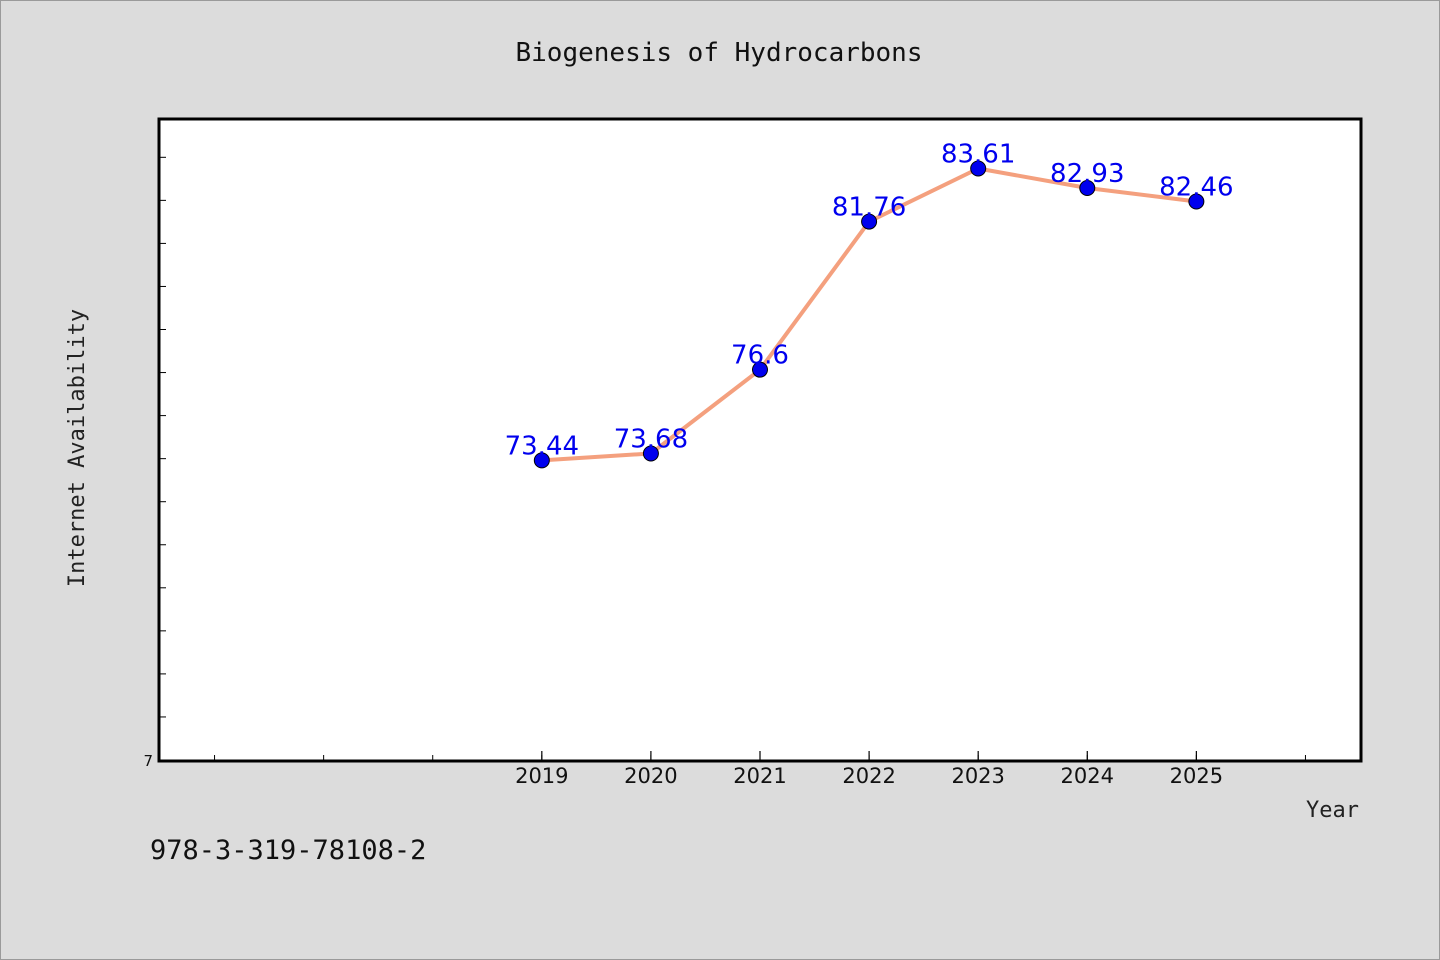  I want to click on x-tick-label: 2020, so click(650, 776).